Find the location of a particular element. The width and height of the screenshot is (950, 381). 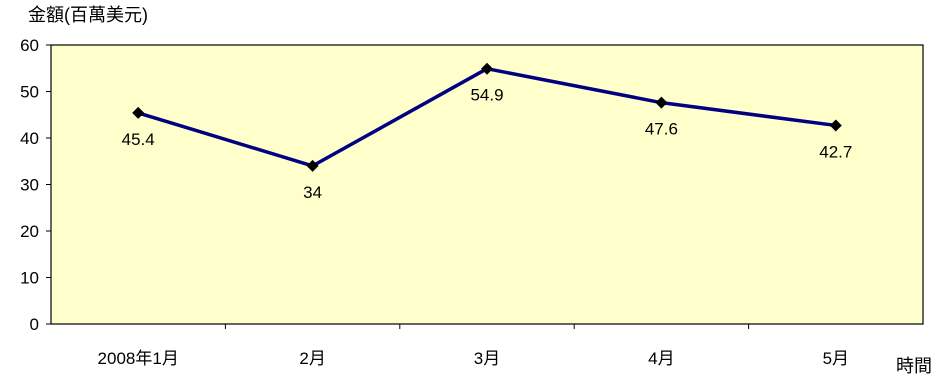

y-axis: 0 10 20 30 40 50 60 is located at coordinates (35, 185).